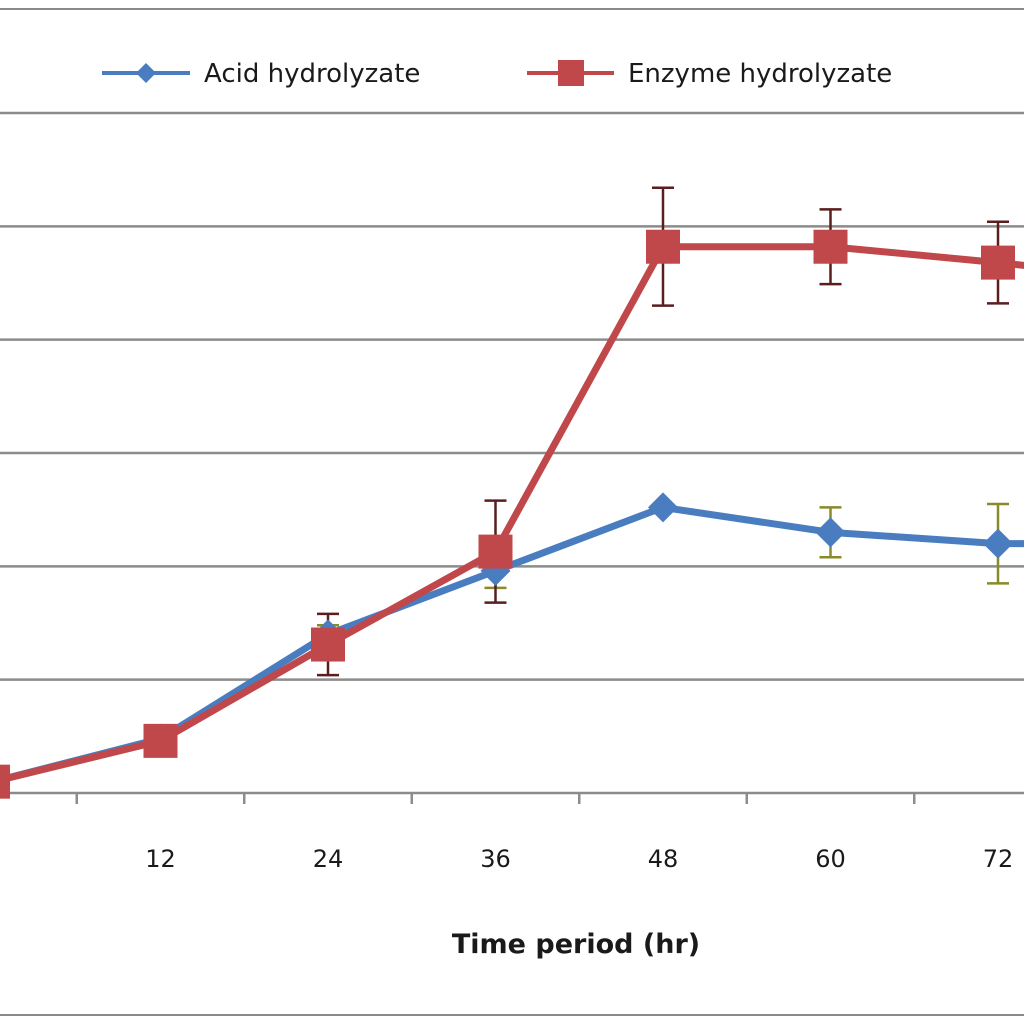 The image size is (1024, 1024). I want to click on legend-acid-label: Acid hydrolyzate, so click(312, 74).